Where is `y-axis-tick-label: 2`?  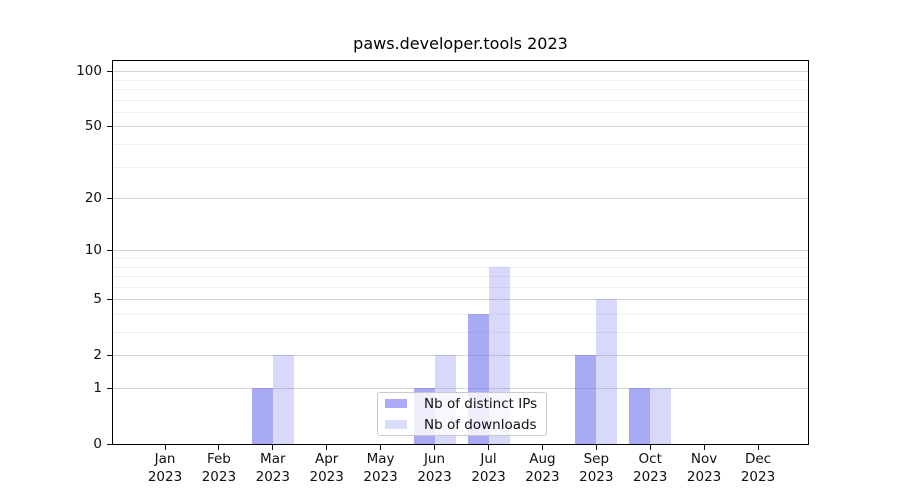 y-axis-tick-label: 2 is located at coordinates (97, 355).